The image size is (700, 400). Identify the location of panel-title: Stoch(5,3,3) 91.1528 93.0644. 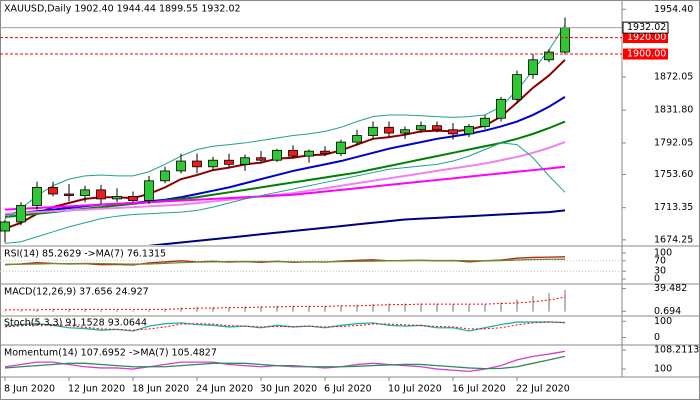
(75, 323).